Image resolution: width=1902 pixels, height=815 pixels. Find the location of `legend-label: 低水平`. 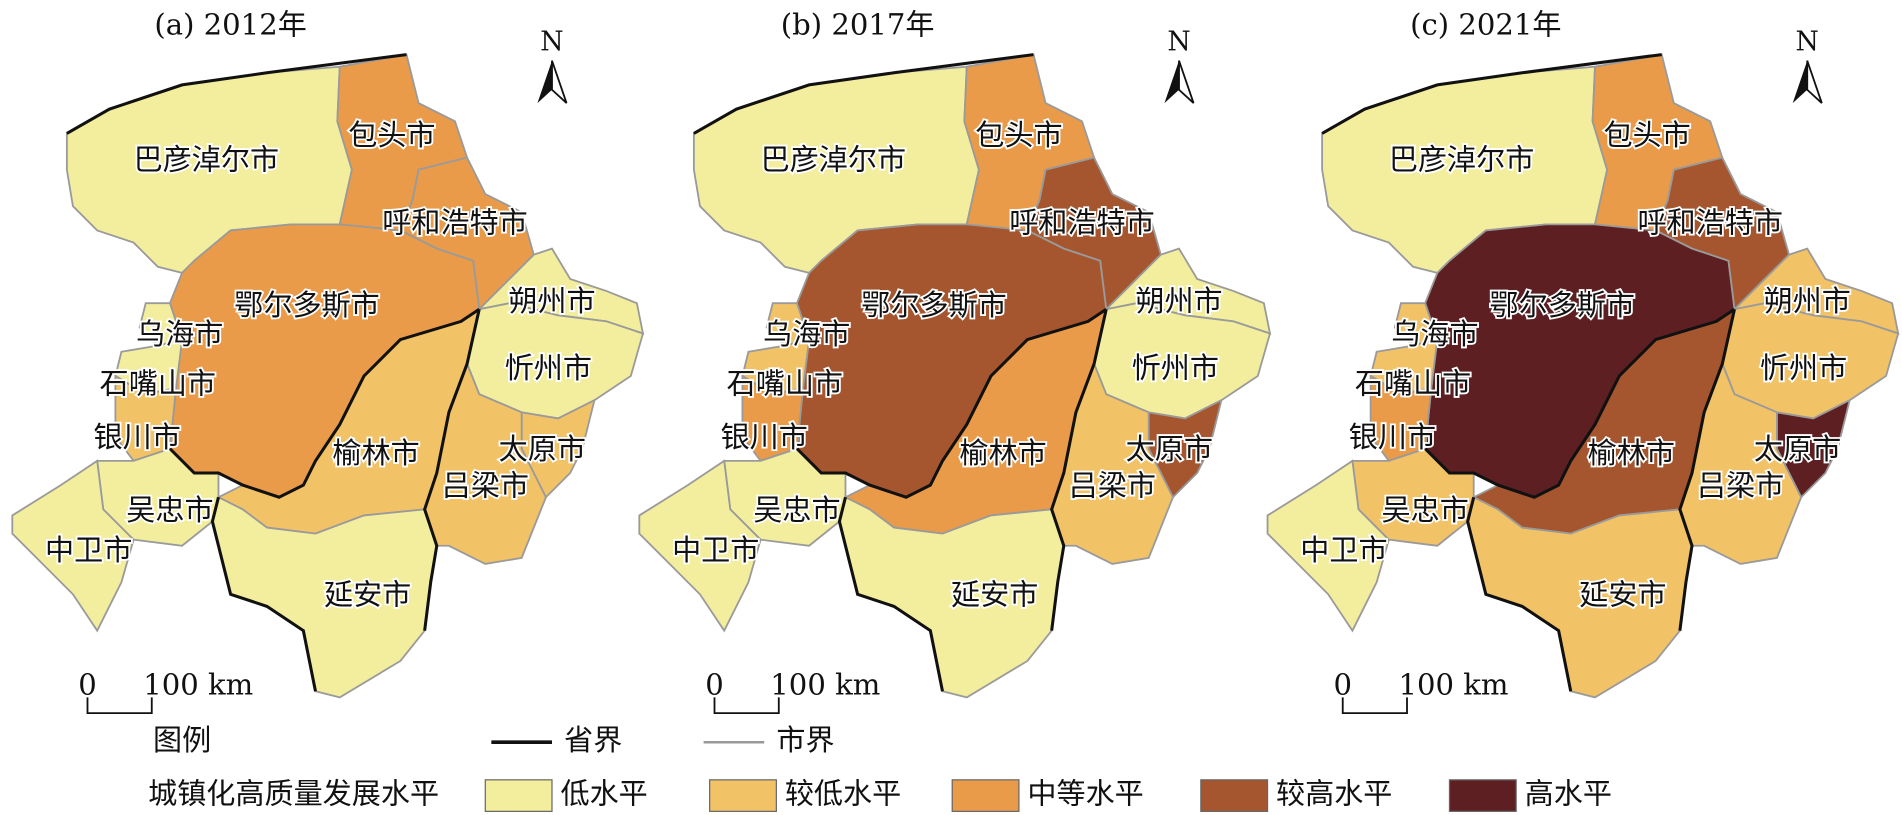

legend-label: 低水平 is located at coordinates (603, 794).